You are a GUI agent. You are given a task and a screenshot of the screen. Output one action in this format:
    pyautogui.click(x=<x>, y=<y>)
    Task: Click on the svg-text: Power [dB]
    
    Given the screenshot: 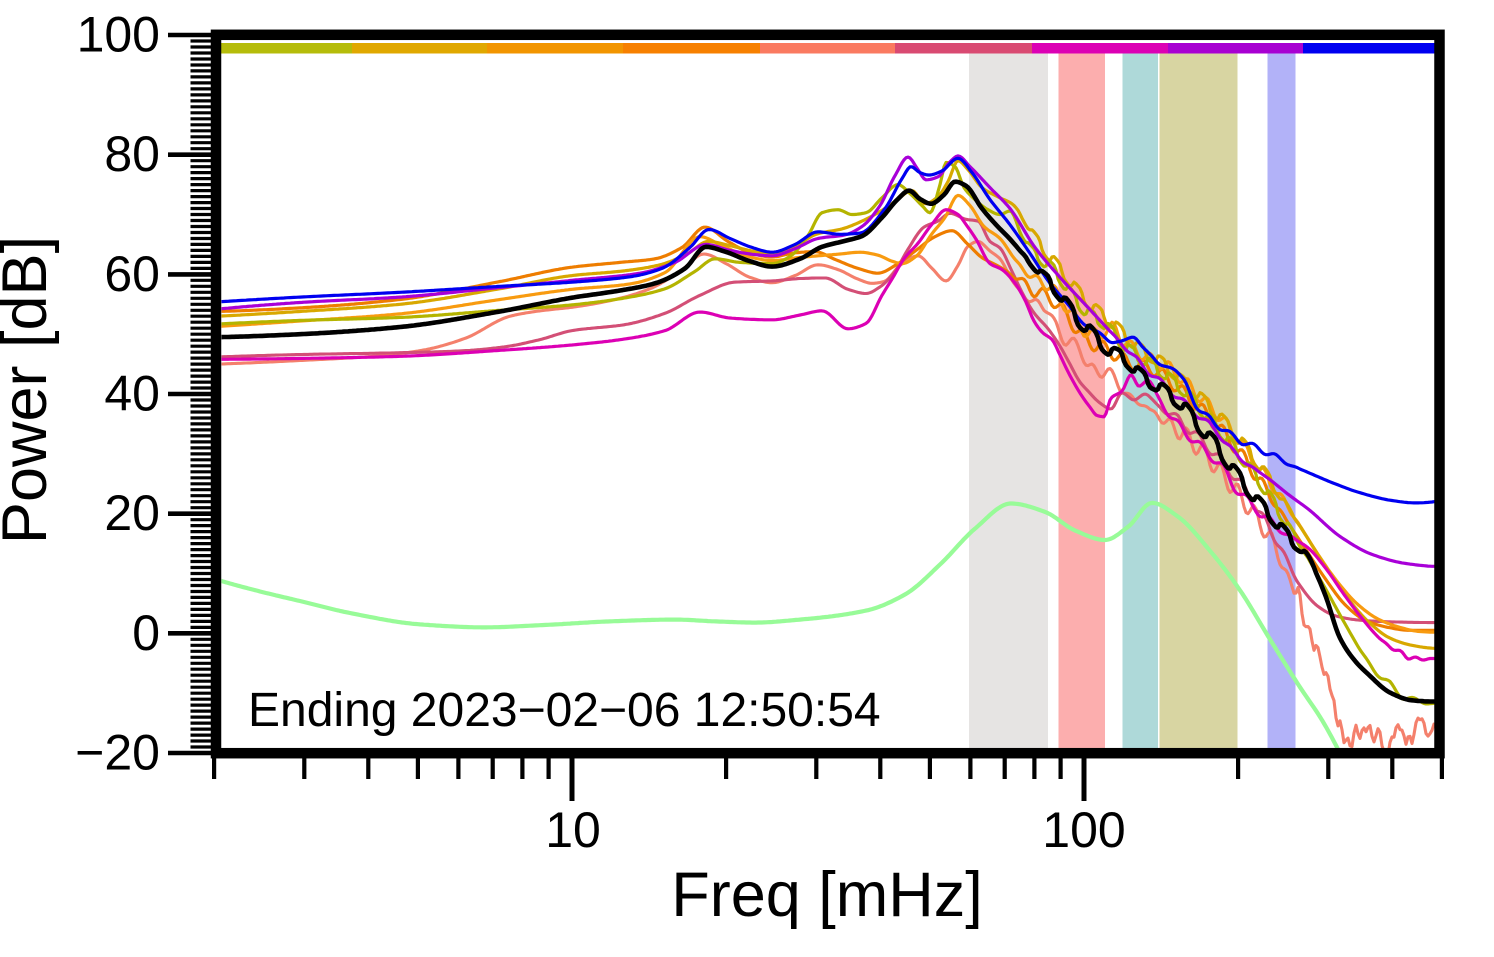 What is the action you would take?
    pyautogui.click(x=30, y=390)
    